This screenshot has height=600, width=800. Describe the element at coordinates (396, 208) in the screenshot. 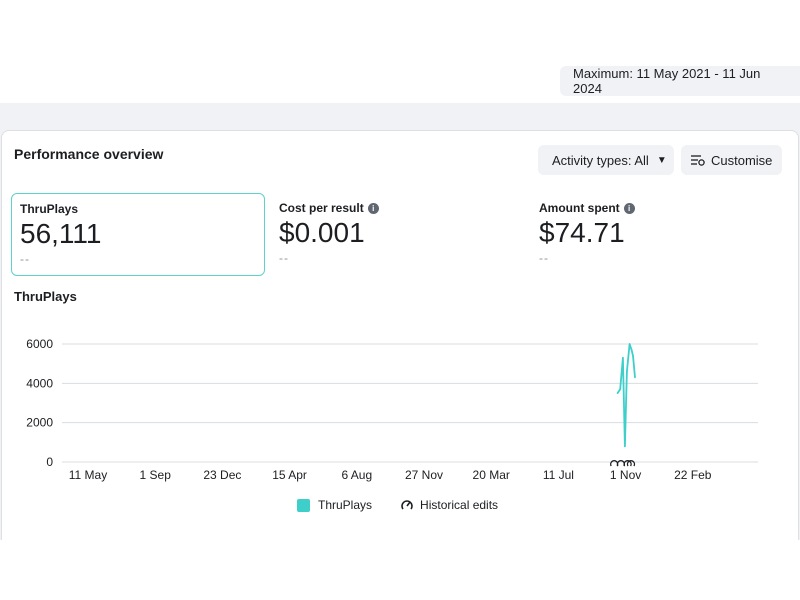

I see `metric-label: Cost per result i` at that location.